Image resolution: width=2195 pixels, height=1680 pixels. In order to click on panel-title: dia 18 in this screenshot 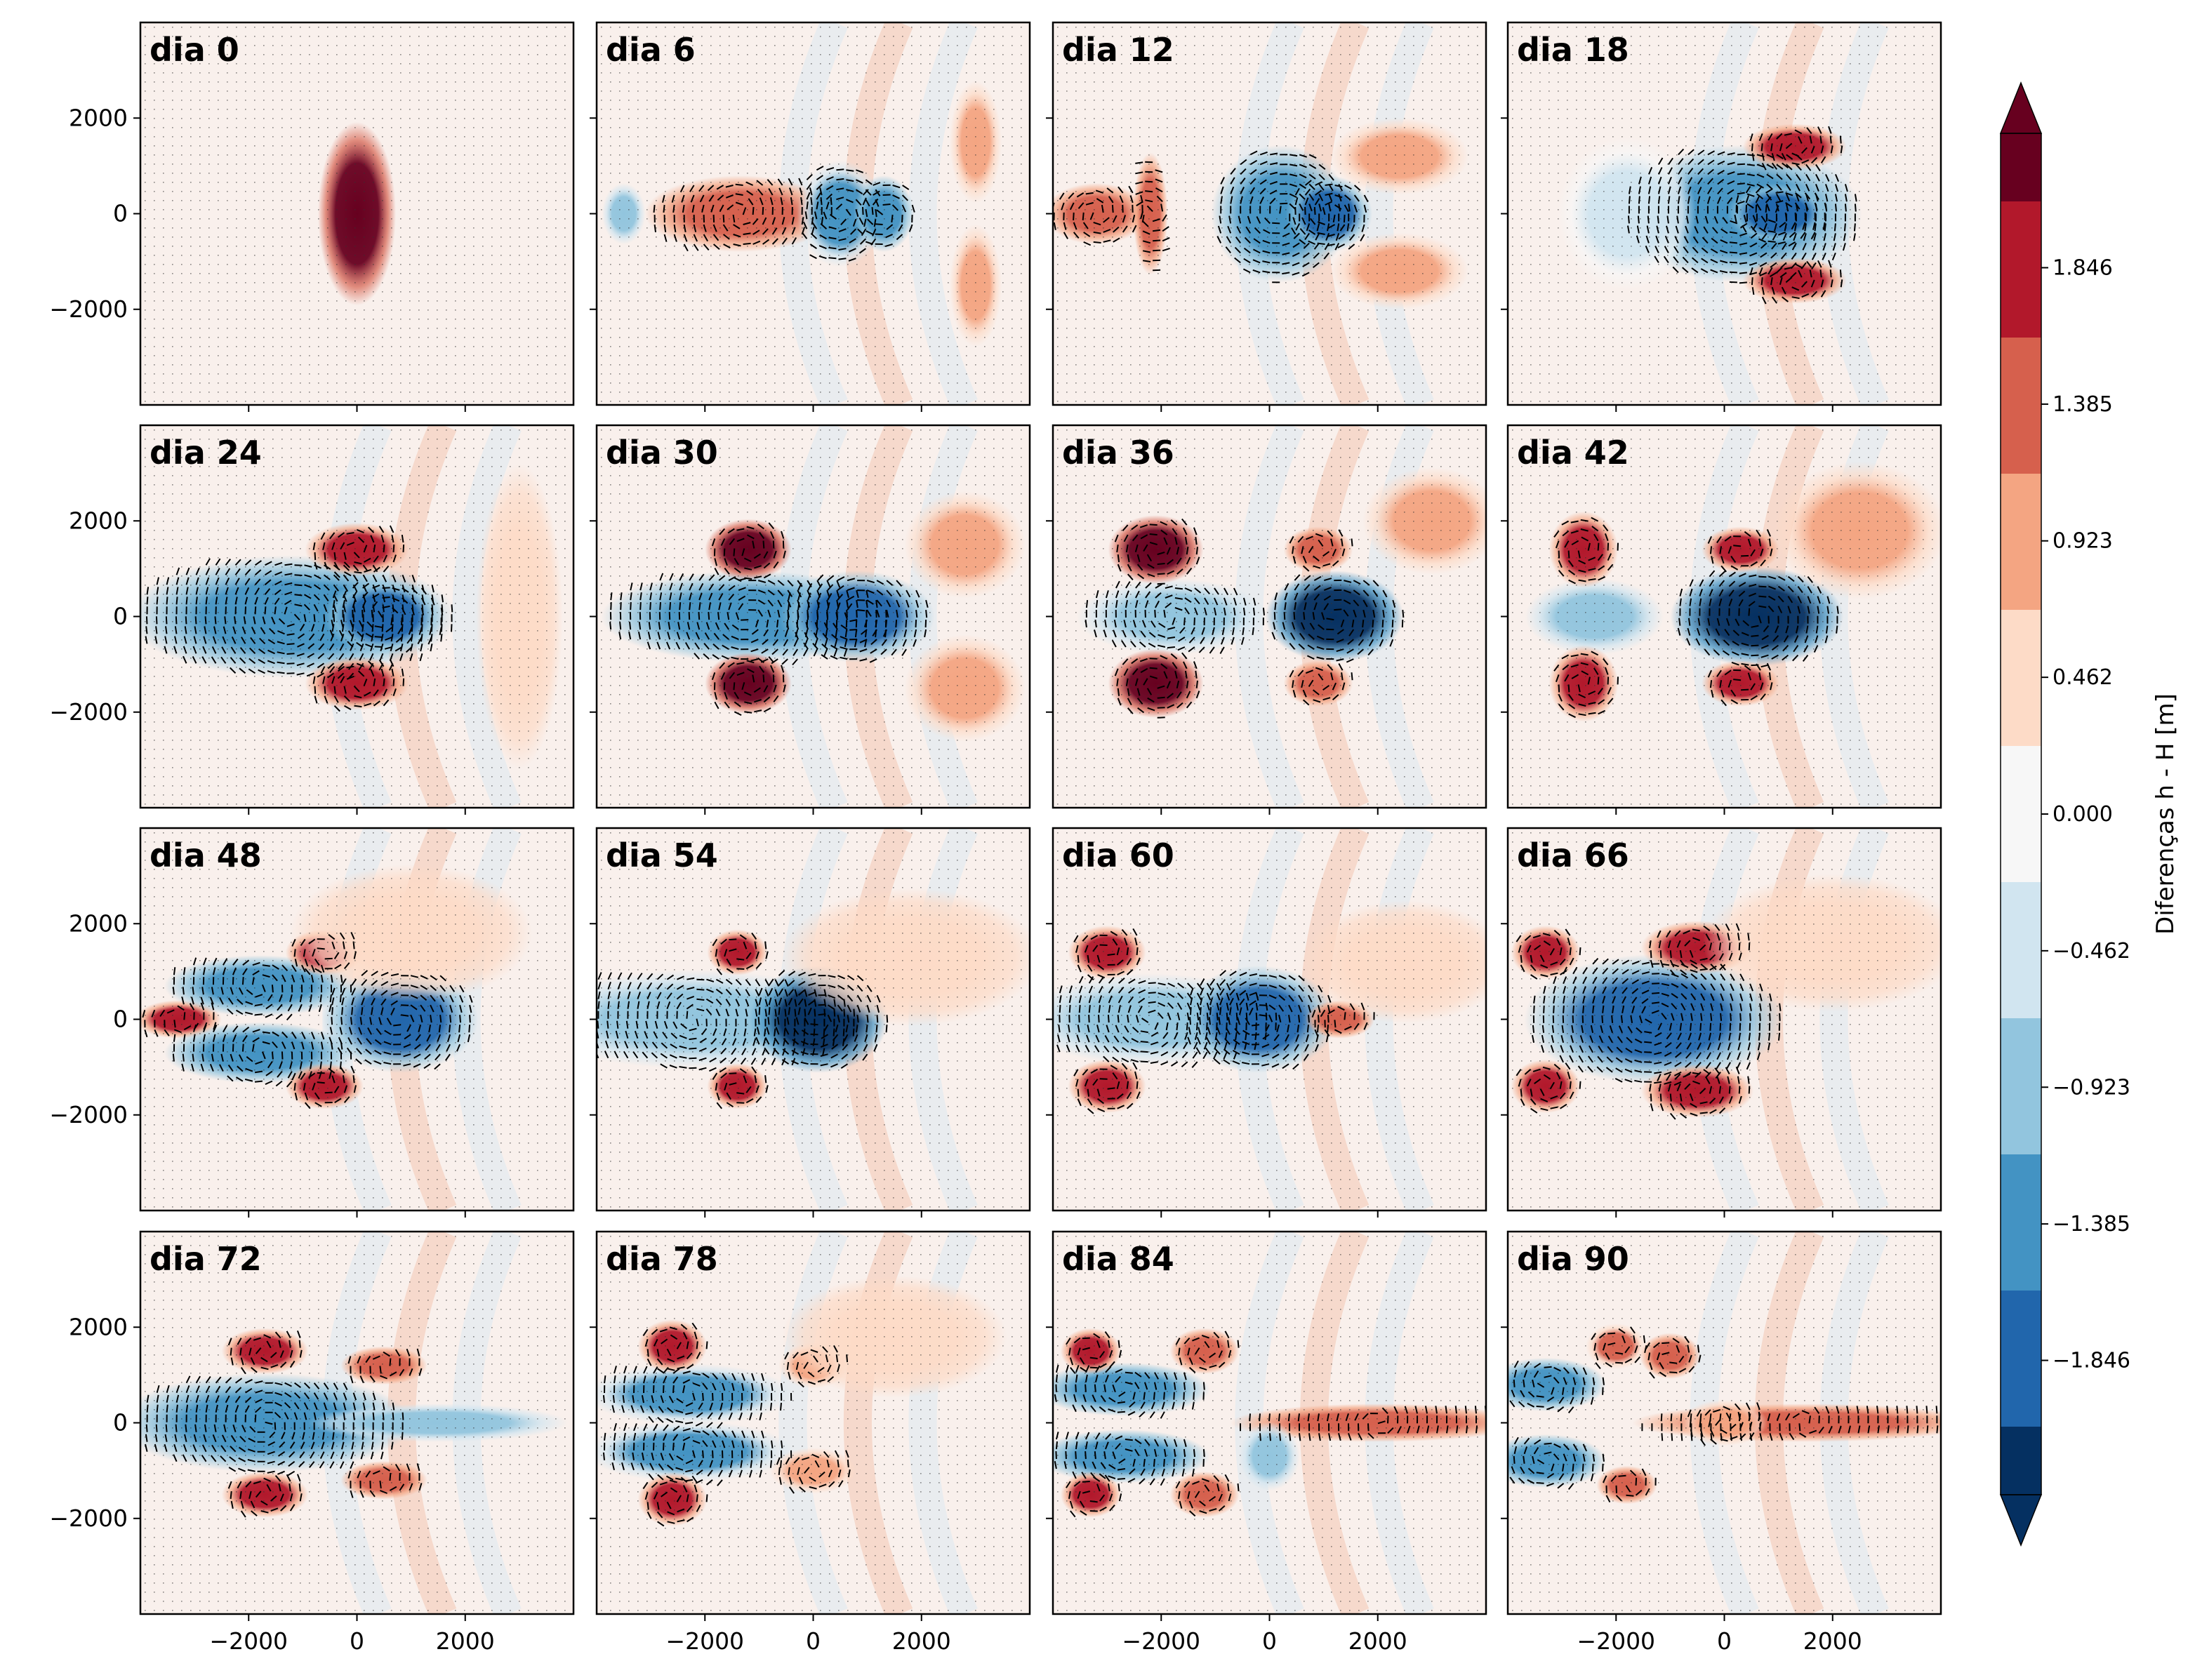, I will do `click(1573, 50)`.